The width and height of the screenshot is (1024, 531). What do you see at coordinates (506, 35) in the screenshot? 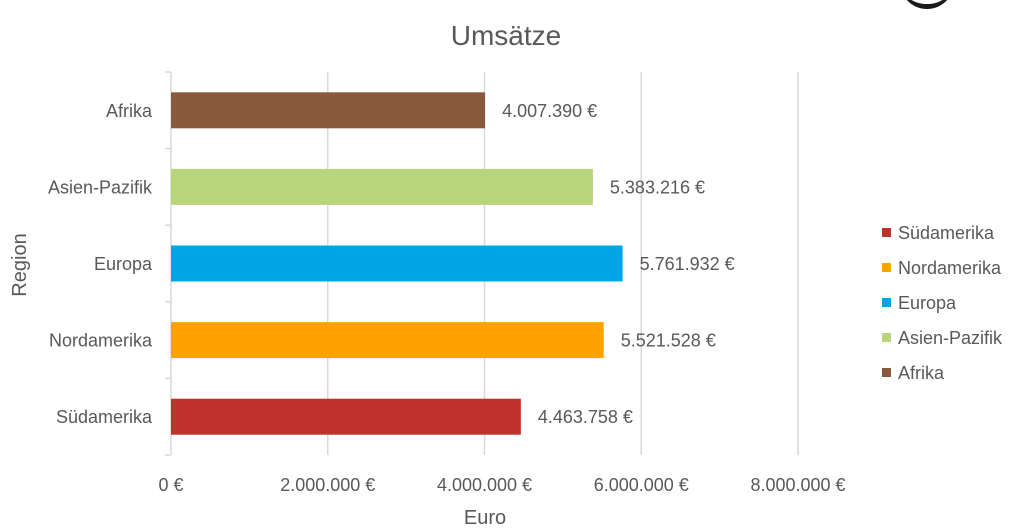
I see `chart-title: Umsätze` at bounding box center [506, 35].